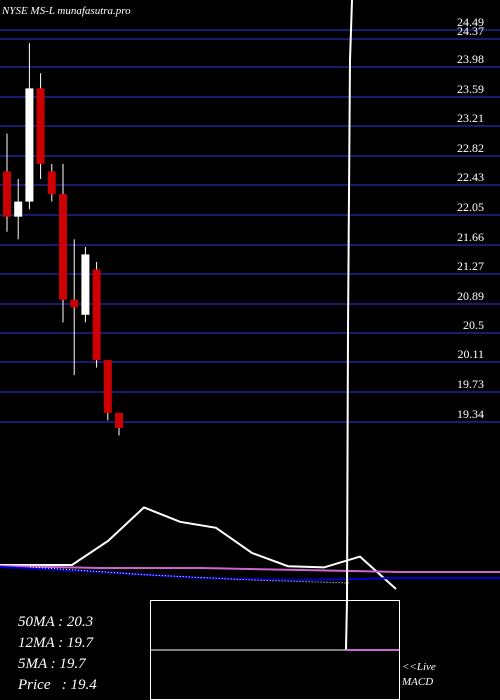 This screenshot has width=500, height=700. I want to click on y-tick-label: 19.34, so click(470, 414).